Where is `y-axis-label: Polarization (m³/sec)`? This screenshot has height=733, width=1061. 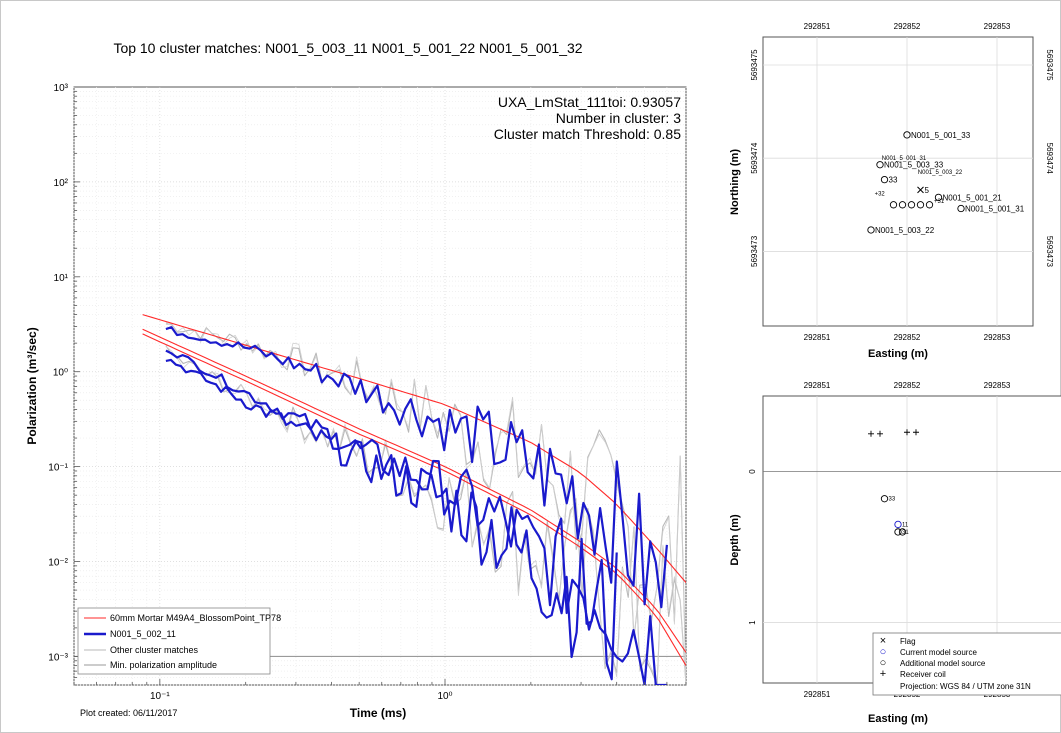 y-axis-label: Polarization (m³/sec) is located at coordinates (32, 385).